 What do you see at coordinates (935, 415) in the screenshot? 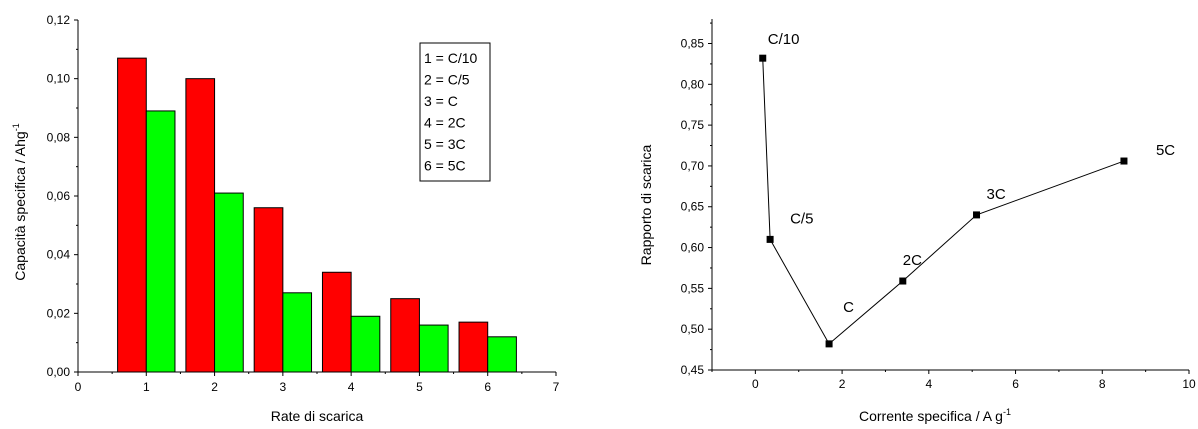
I see `x-axis-title: Corrente specifica / A g-1` at bounding box center [935, 415].